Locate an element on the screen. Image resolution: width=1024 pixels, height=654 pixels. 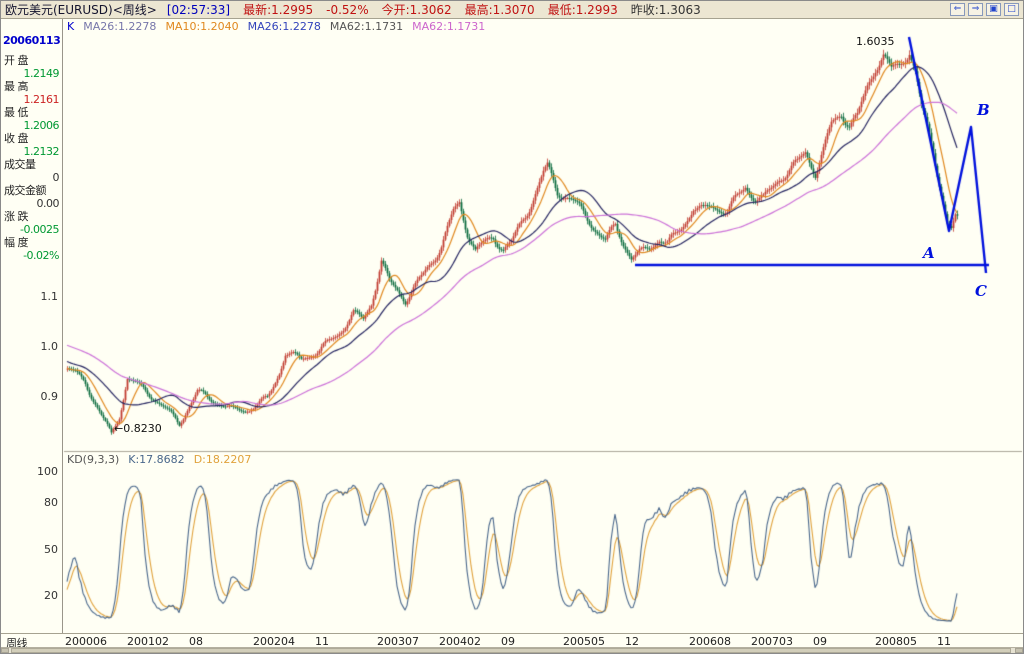
x-axis-label: 200307 is located at coordinates (398, 641).